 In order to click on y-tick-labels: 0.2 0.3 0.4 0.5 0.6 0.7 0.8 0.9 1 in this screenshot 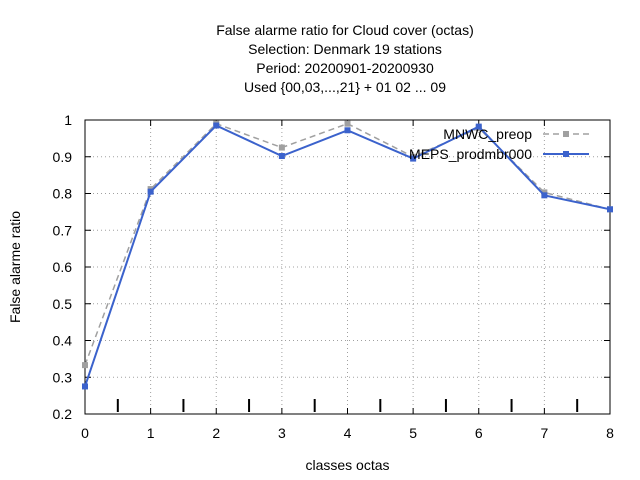, I will do `click(63, 267)`.